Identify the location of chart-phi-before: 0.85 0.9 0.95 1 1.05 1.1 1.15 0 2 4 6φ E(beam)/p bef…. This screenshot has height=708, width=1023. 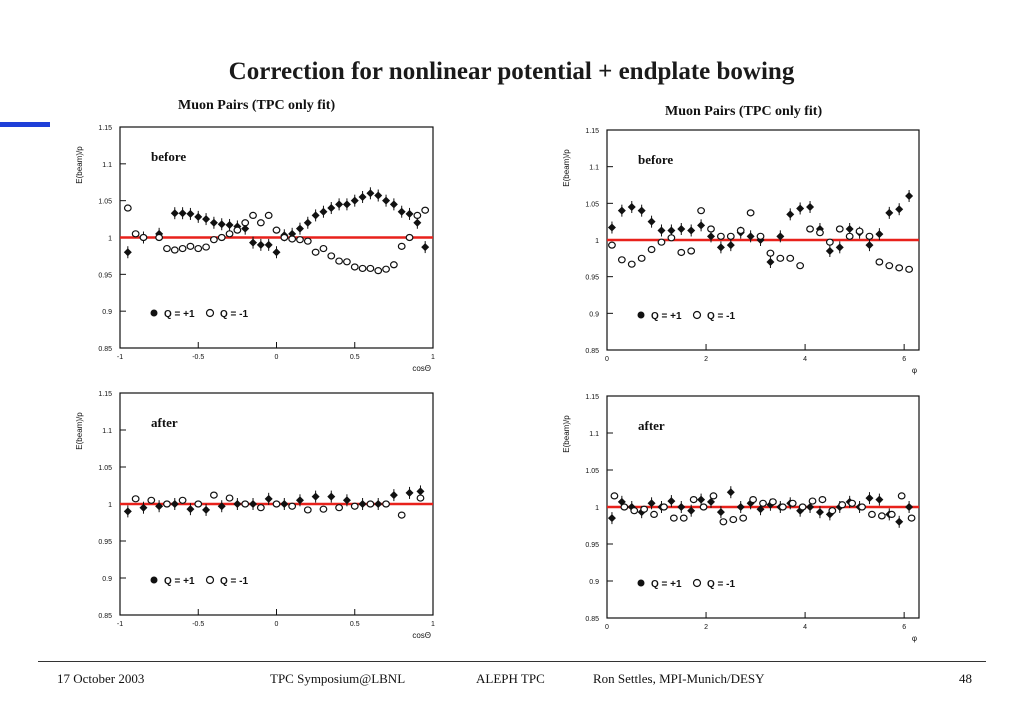
(741, 251).